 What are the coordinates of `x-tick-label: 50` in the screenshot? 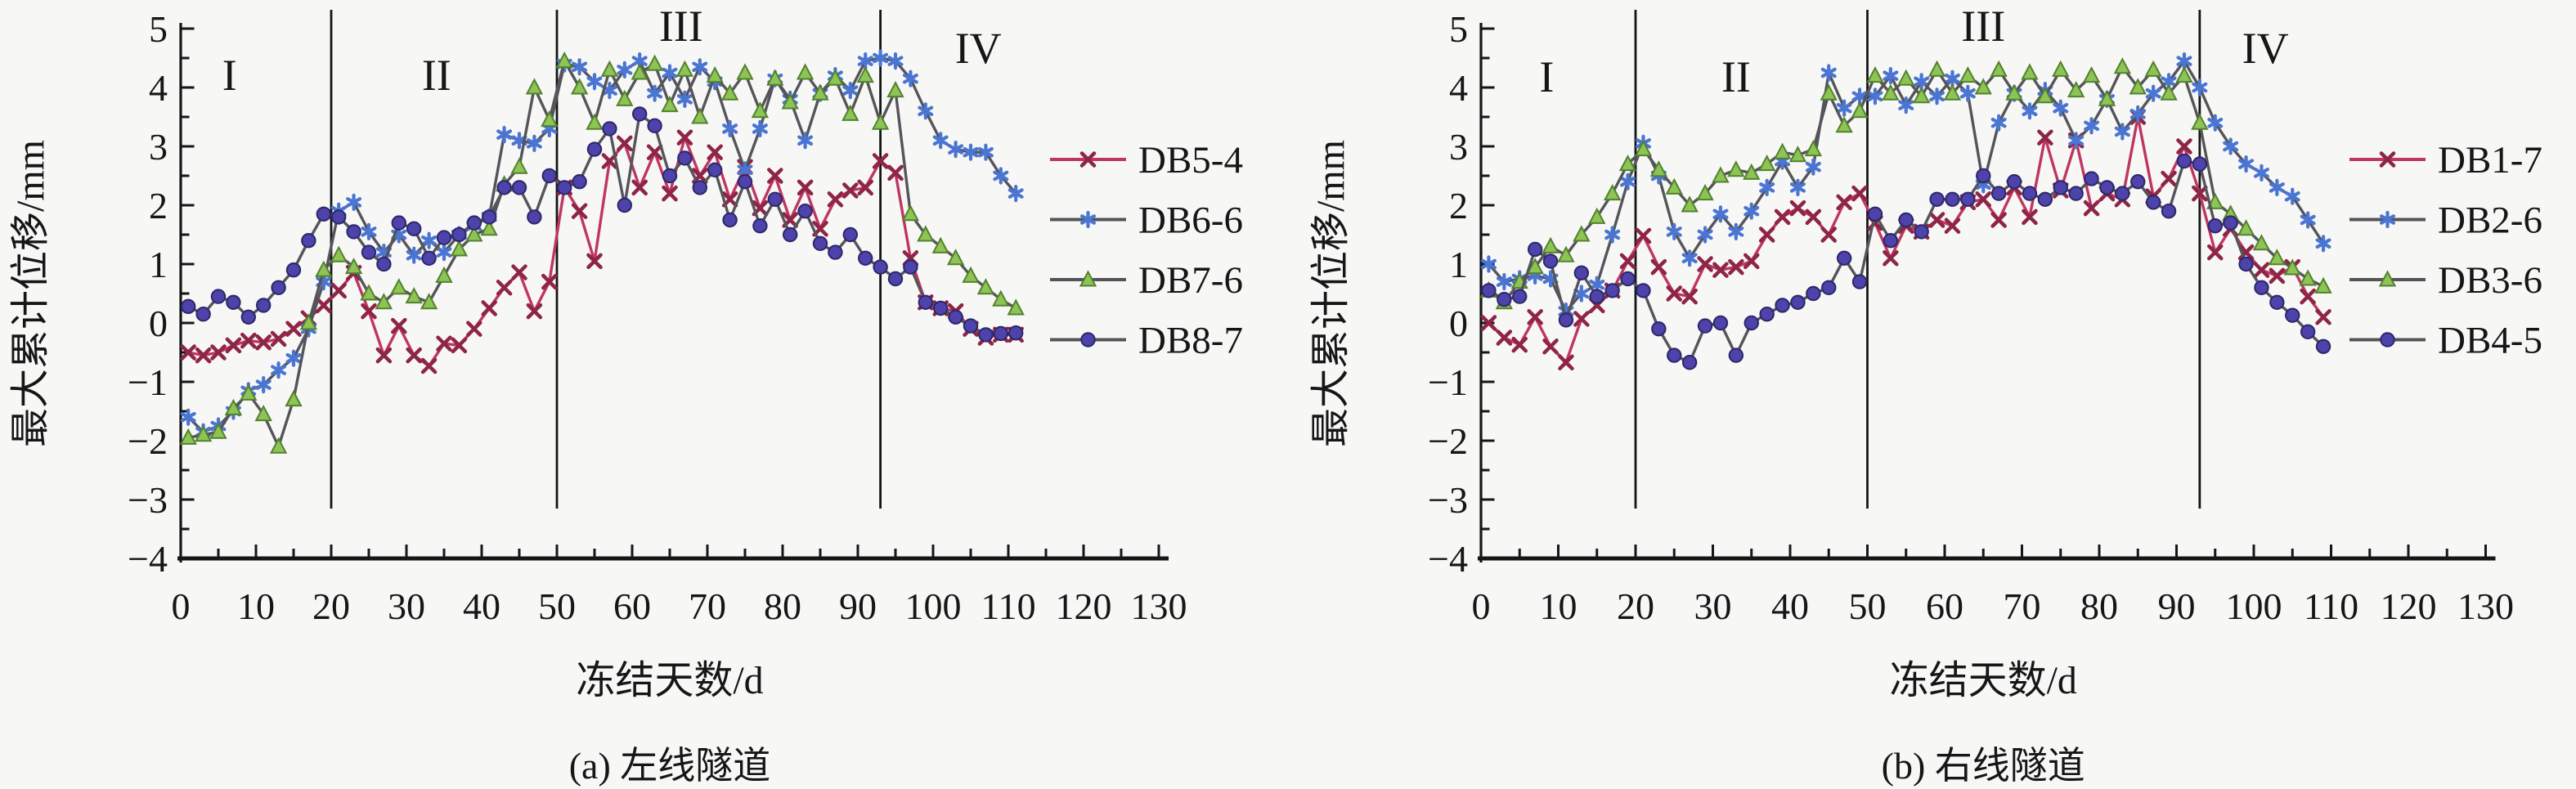 It's located at (557, 606).